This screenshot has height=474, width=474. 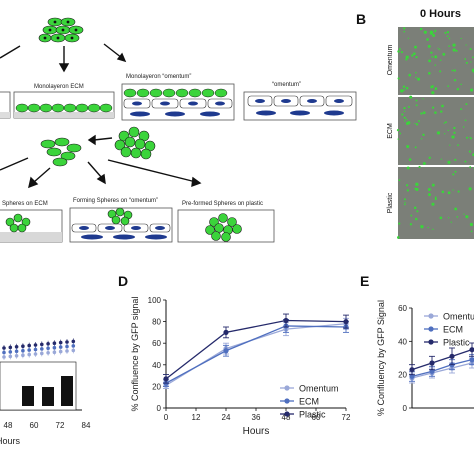 What do you see at coordinates (115, 201) in the screenshot?
I see `label-forming-spheres-omentum: Forming Spheres on “omentum”` at bounding box center [115, 201].